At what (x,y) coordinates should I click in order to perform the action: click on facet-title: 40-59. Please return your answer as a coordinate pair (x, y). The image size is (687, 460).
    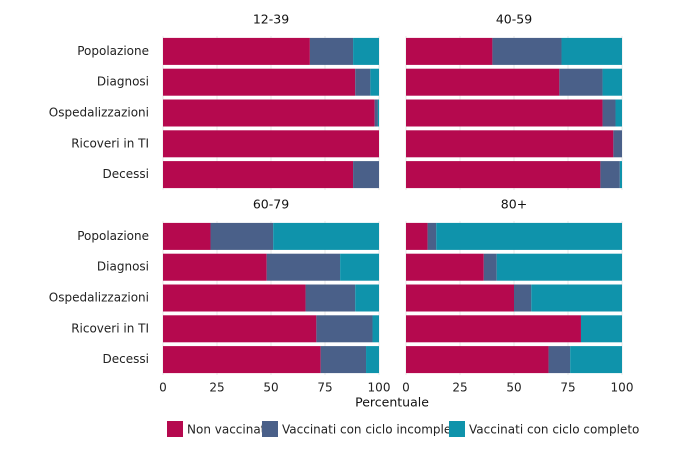
    Looking at the image, I should click on (514, 19).